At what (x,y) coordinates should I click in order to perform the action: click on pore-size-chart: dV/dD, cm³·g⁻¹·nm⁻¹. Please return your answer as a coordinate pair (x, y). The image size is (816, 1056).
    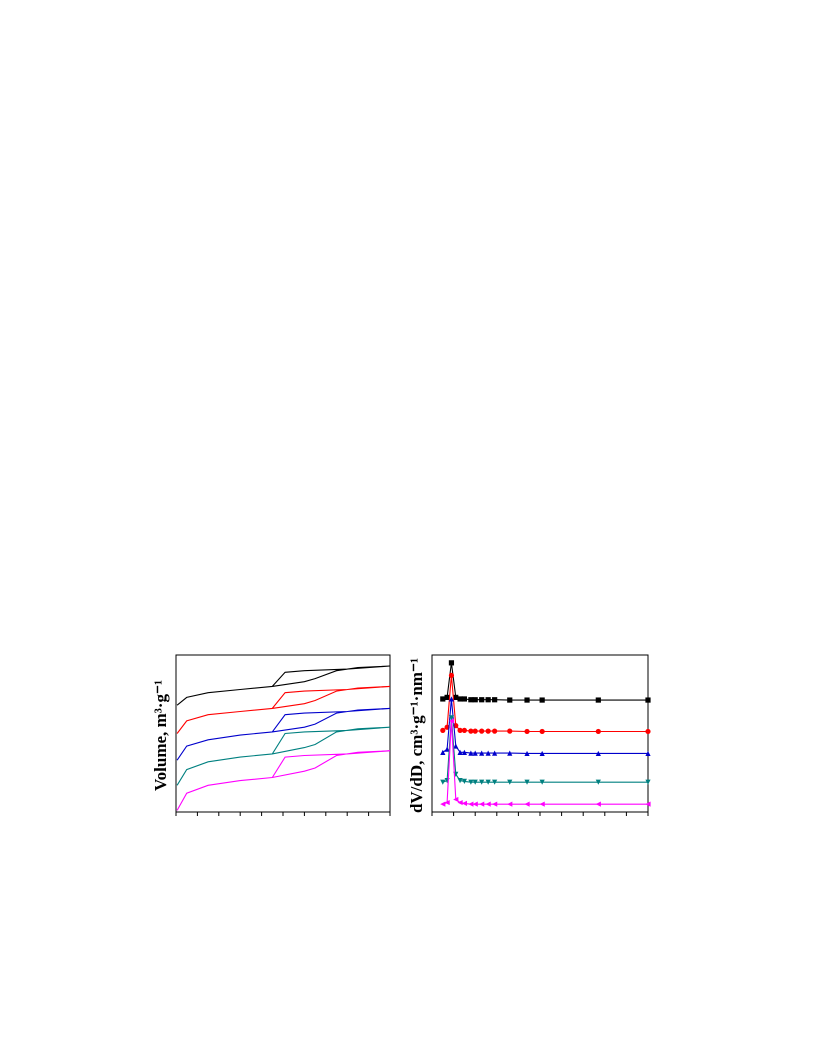
    Looking at the image, I should click on (529, 735).